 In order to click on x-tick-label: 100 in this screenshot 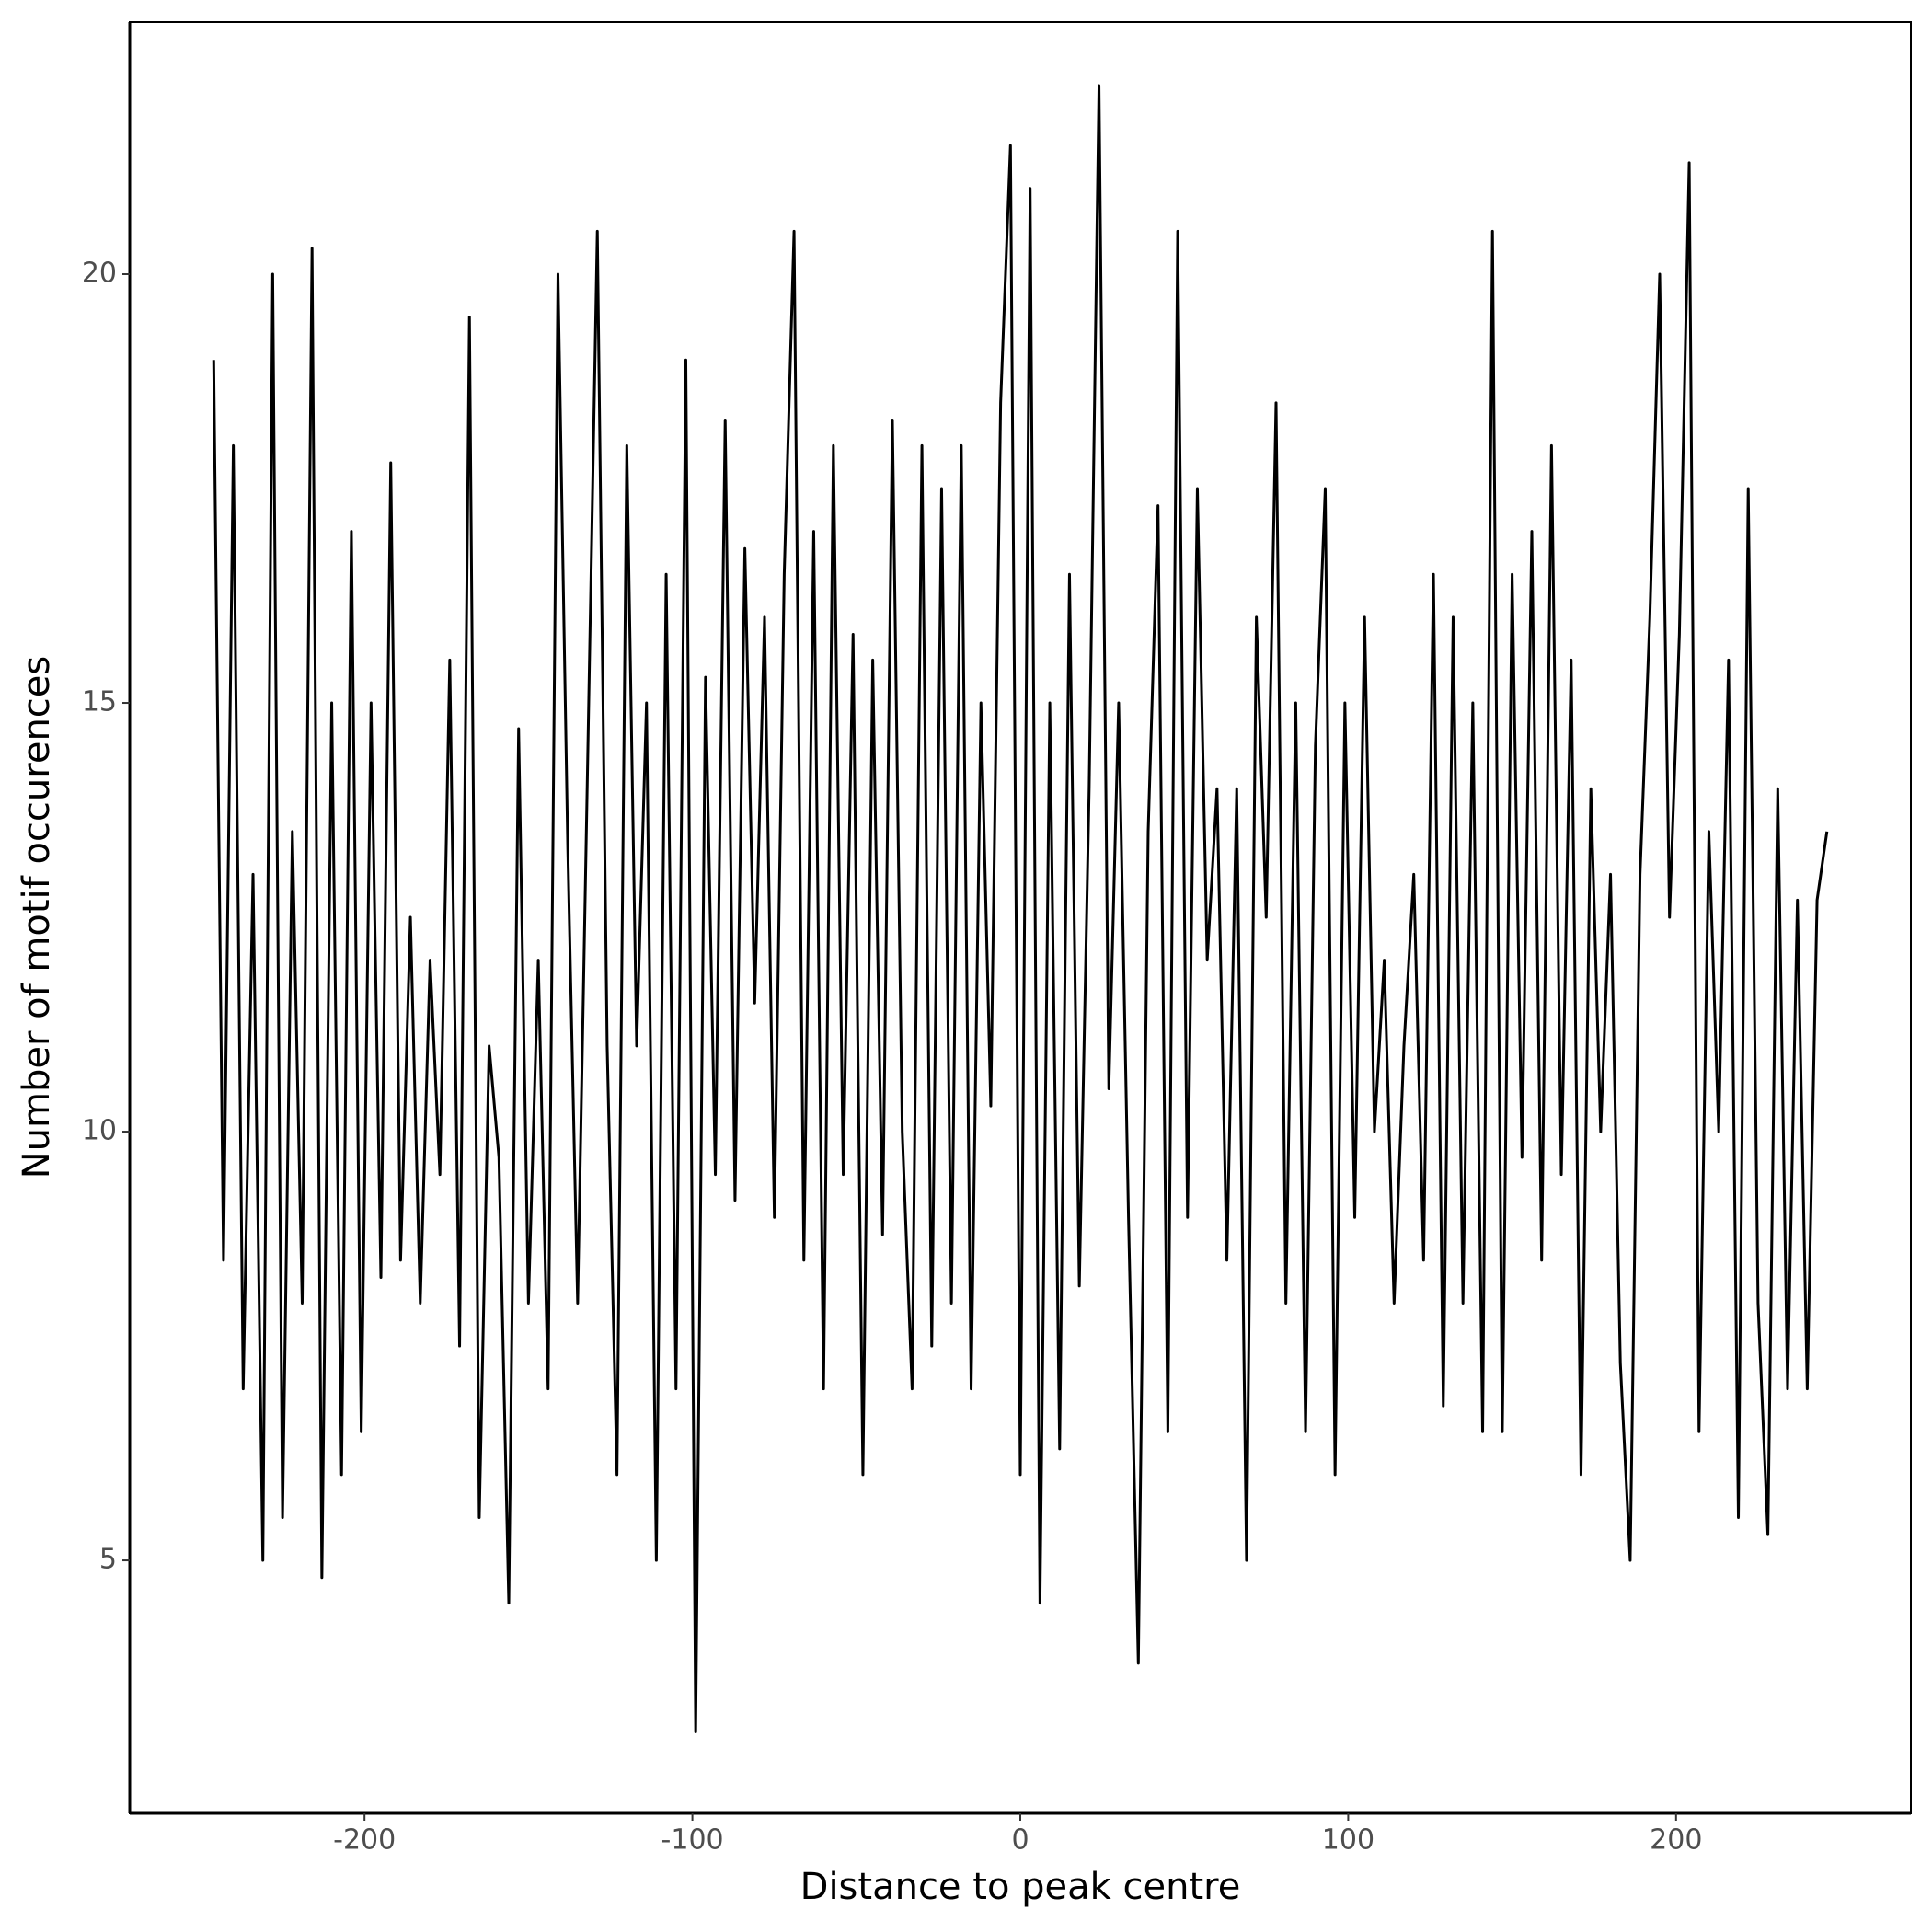, I will do `click(1348, 1840)`.